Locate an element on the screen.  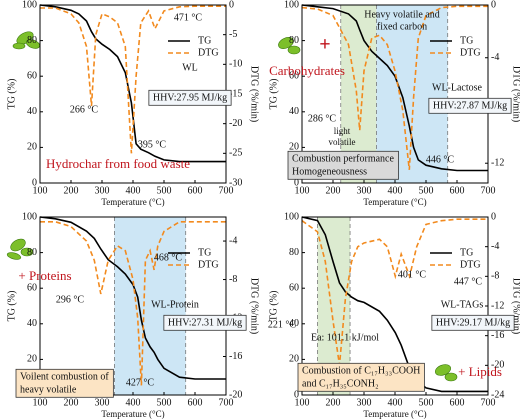
annotation: WL-Protein is located at coordinates (175, 304).